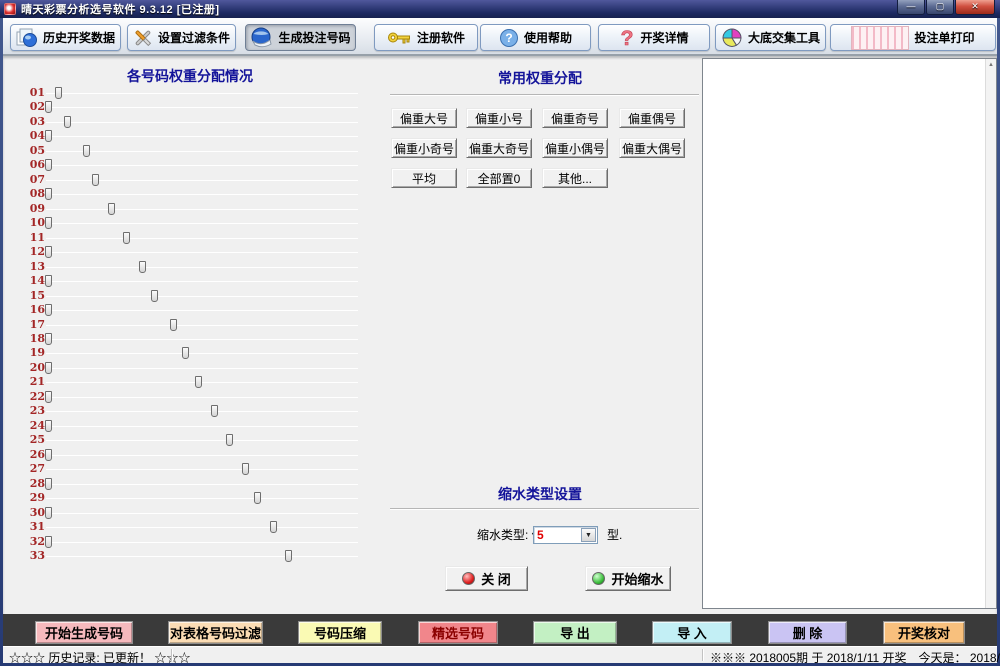 Image resolution: width=1000 pixels, height=666 pixels. What do you see at coordinates (588, 535) in the screenshot?
I see `chevron-down-icon: ▼` at bounding box center [588, 535].